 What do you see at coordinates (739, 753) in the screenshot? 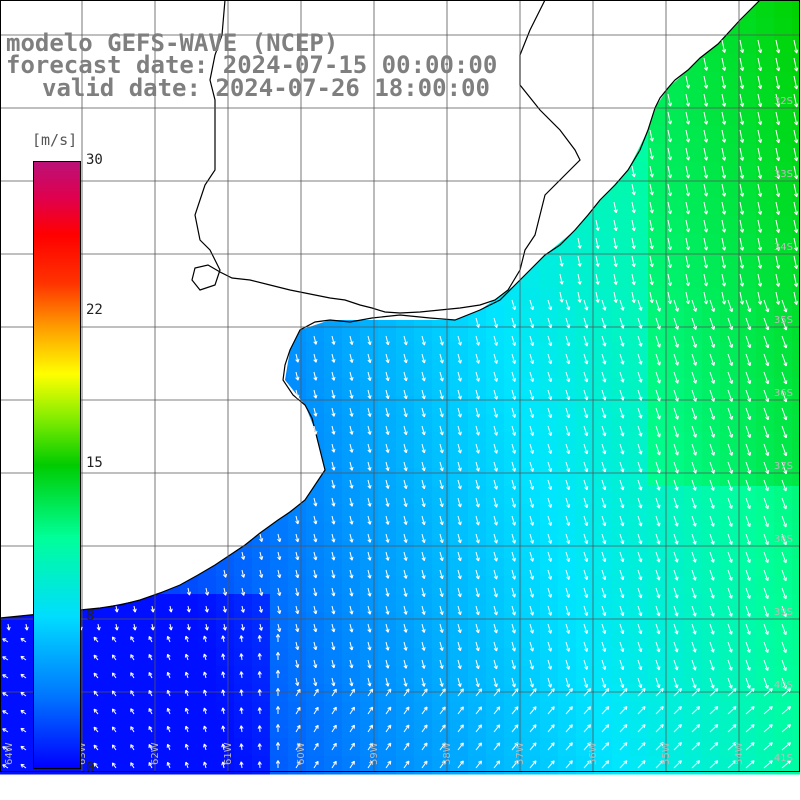
I see `lon-label: 54W` at bounding box center [739, 753].